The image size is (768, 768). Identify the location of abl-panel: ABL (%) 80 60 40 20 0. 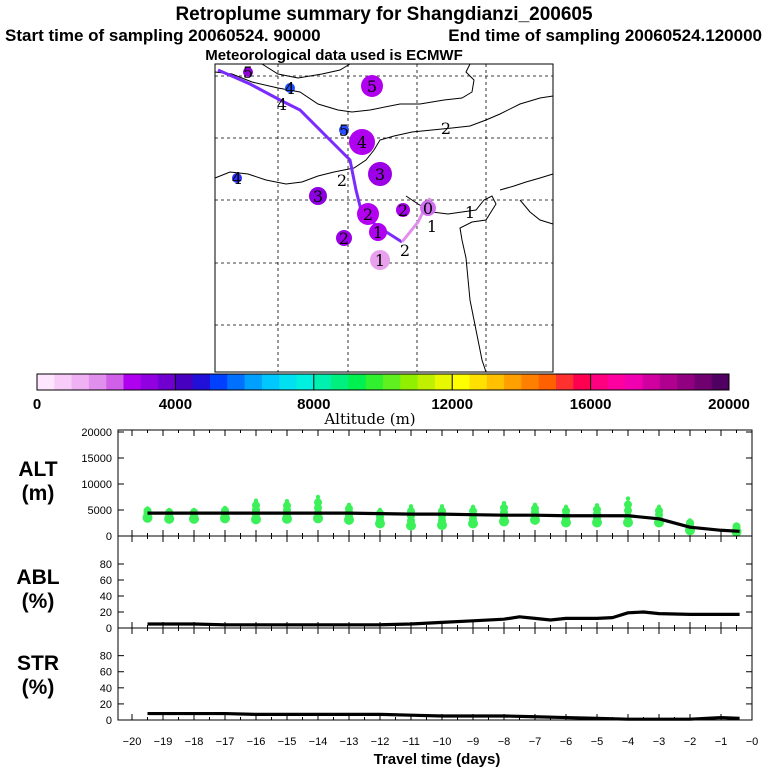
(384, 585).